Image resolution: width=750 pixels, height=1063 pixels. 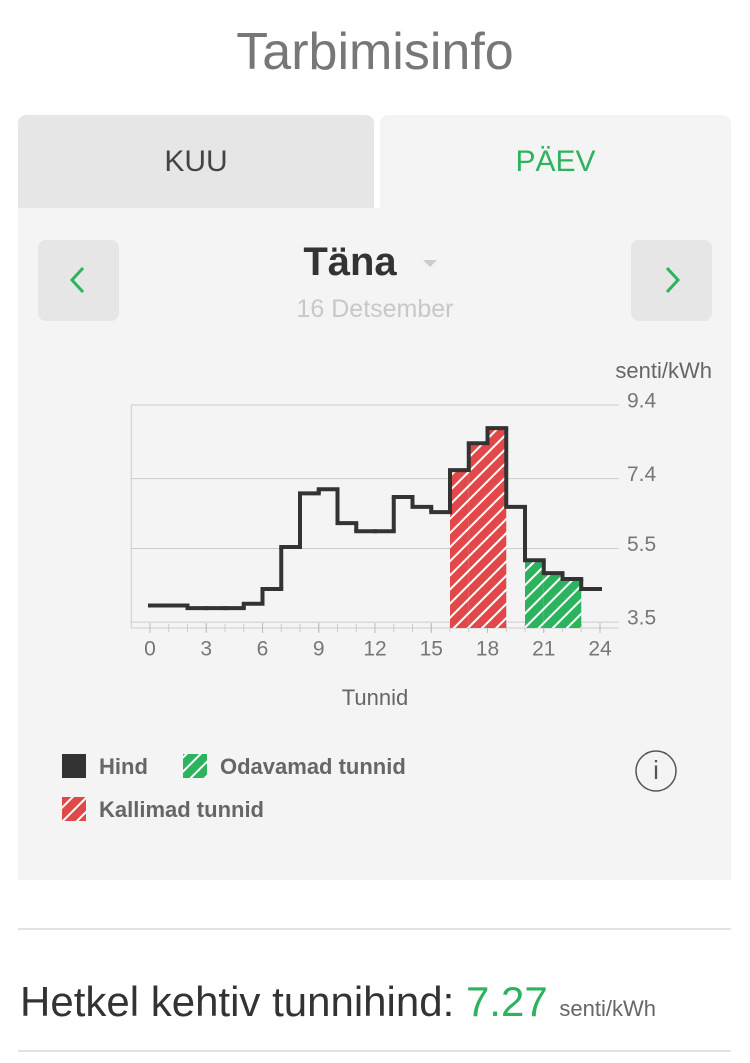 I want to click on day-selector: Täna, so click(x=375, y=262).